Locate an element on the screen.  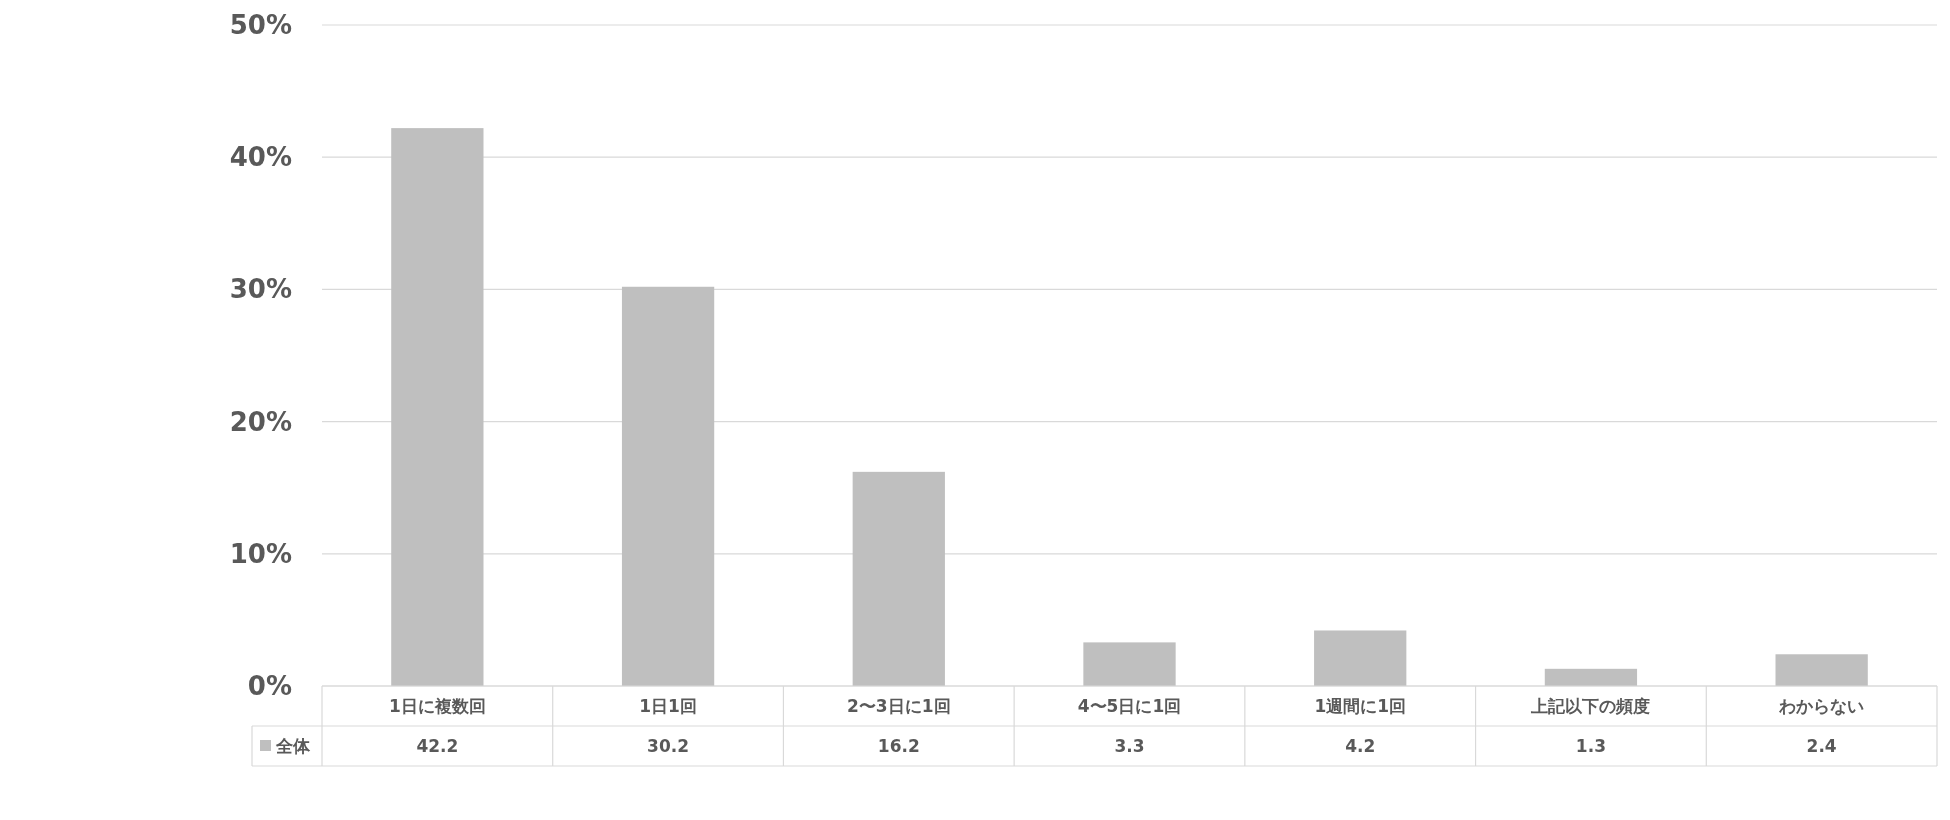
data-label: 42.2 is located at coordinates (437, 746).